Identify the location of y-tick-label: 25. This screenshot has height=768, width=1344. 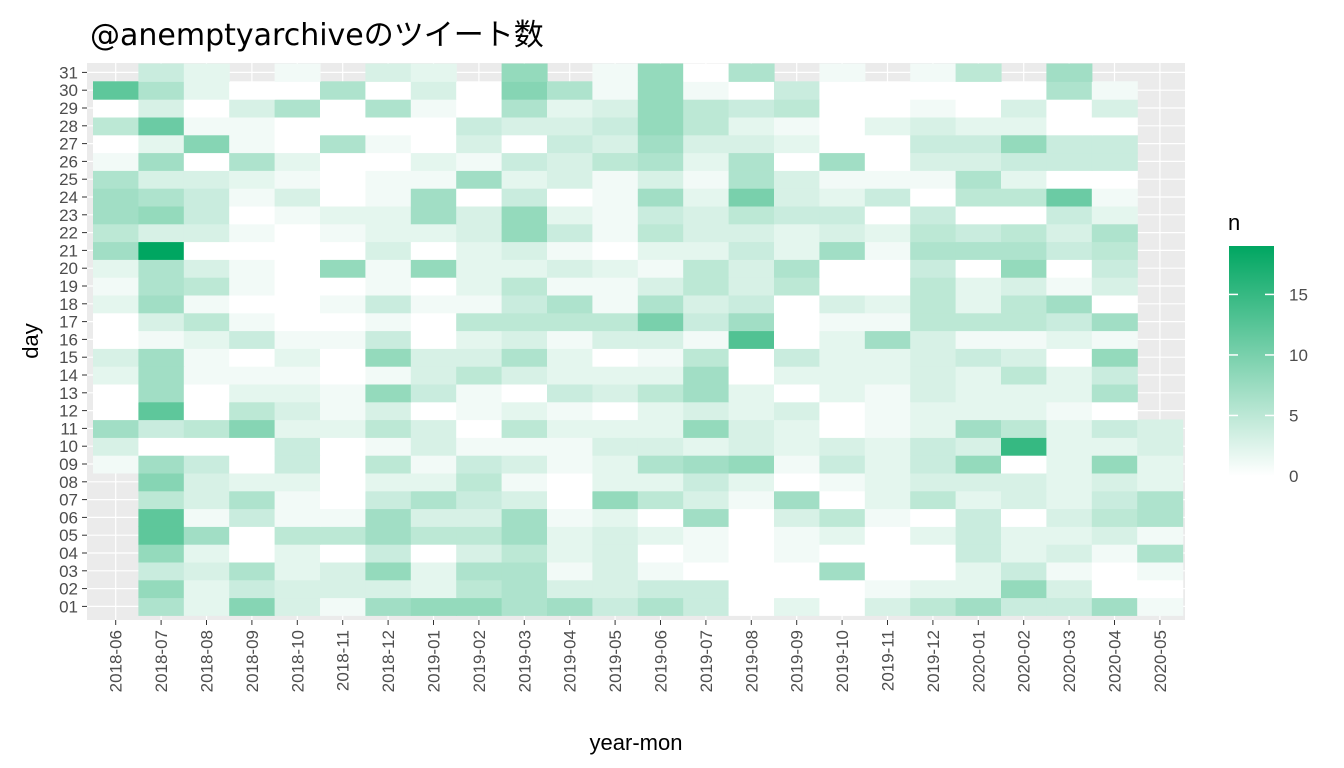
(68, 179).